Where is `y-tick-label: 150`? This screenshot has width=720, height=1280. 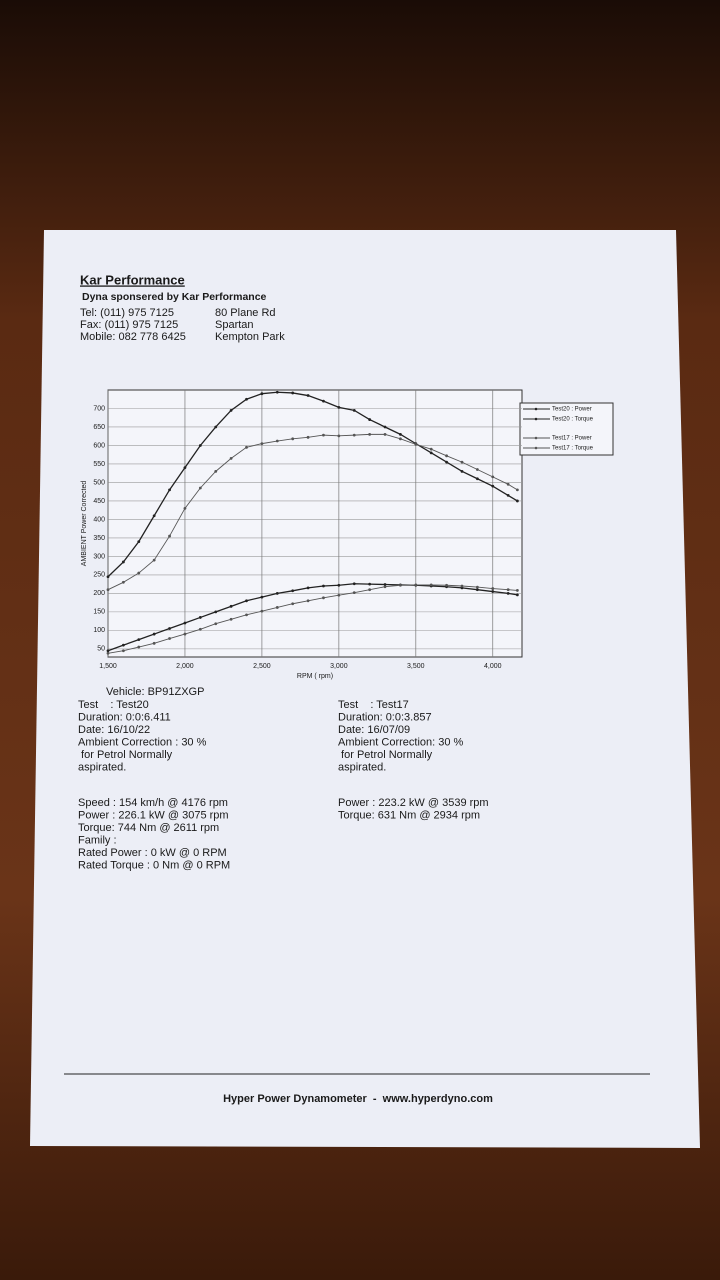
y-tick-label: 150 is located at coordinates (99, 612).